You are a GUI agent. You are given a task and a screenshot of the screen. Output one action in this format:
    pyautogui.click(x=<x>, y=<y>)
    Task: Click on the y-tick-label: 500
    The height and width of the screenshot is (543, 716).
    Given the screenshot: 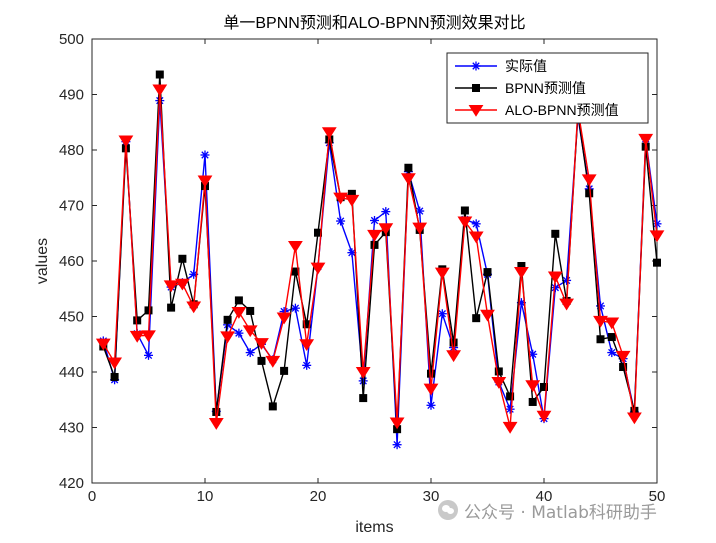 What is the action you would take?
    pyautogui.click(x=71, y=39)
    